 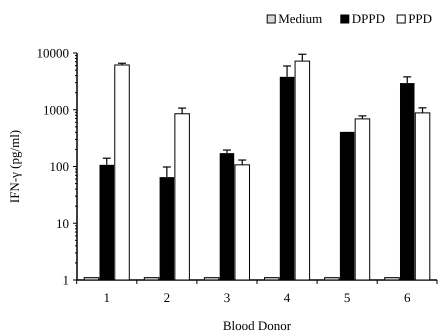 I want to click on y-tick-label: 10, so click(x=62, y=223).